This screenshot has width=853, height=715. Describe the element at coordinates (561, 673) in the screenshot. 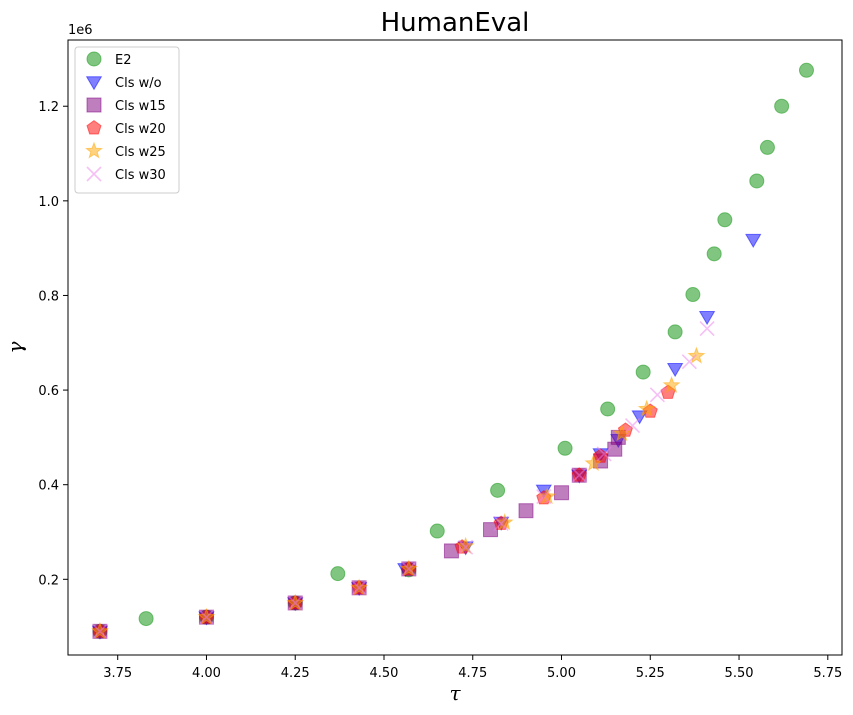

I see `x-tick-label: 5.00` at that location.